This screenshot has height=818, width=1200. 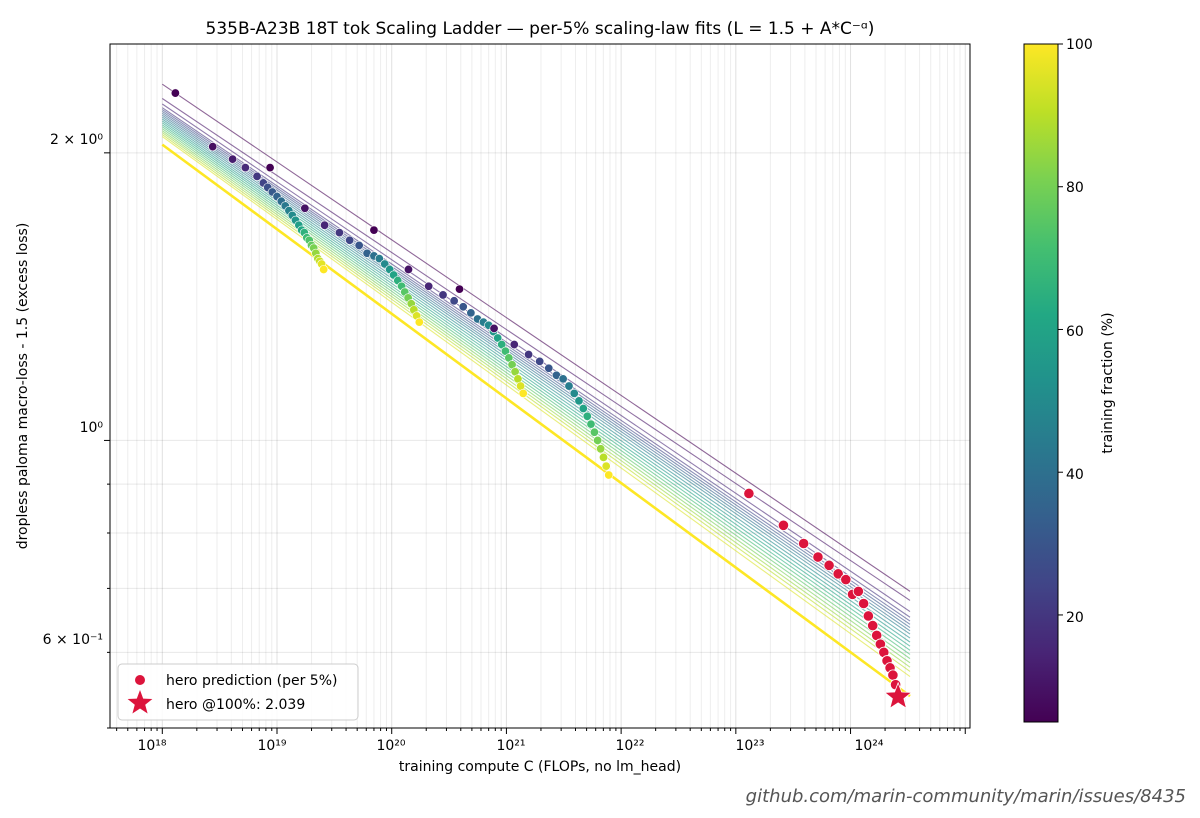 I want to click on x-tick-label: 10²¹, so click(x=510, y=746).